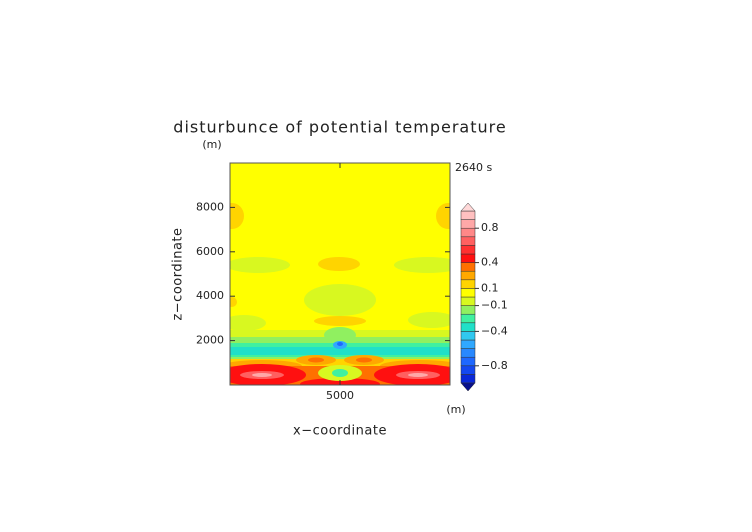 The width and height of the screenshot is (752, 532). What do you see at coordinates (340, 395) in the screenshot?
I see `x-tick-label: 5000` at bounding box center [340, 395].